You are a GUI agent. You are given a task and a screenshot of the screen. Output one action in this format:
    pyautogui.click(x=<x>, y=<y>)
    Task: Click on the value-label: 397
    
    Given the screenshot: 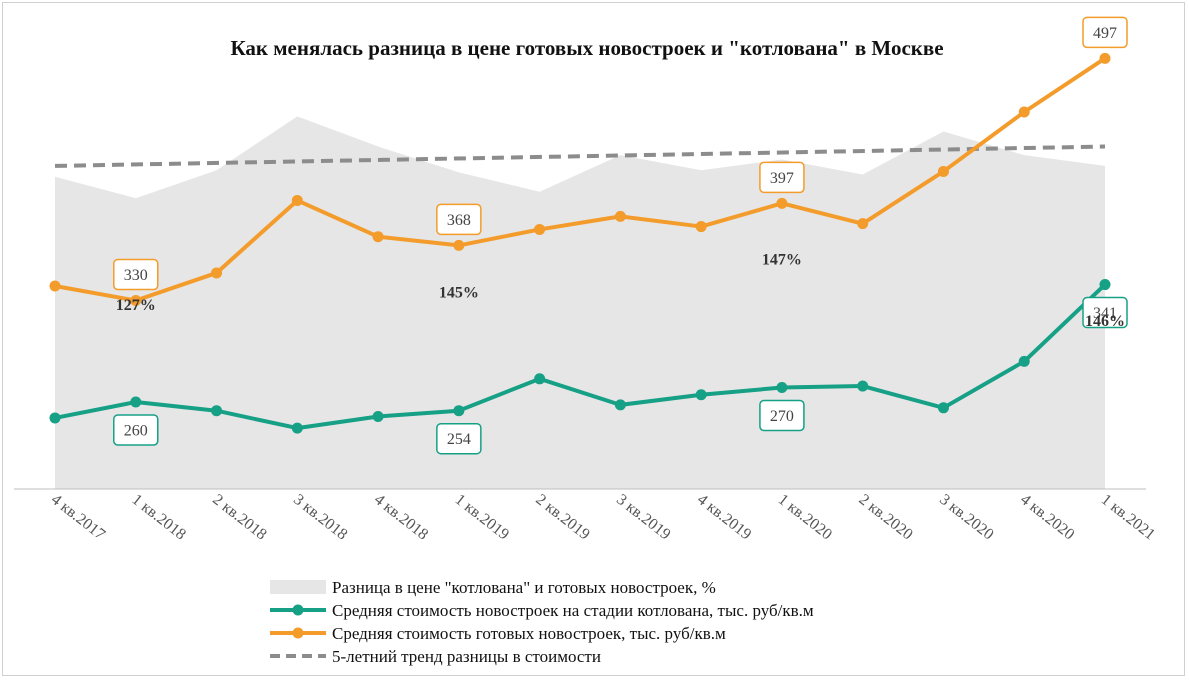 What is the action you would take?
    pyautogui.click(x=782, y=178)
    